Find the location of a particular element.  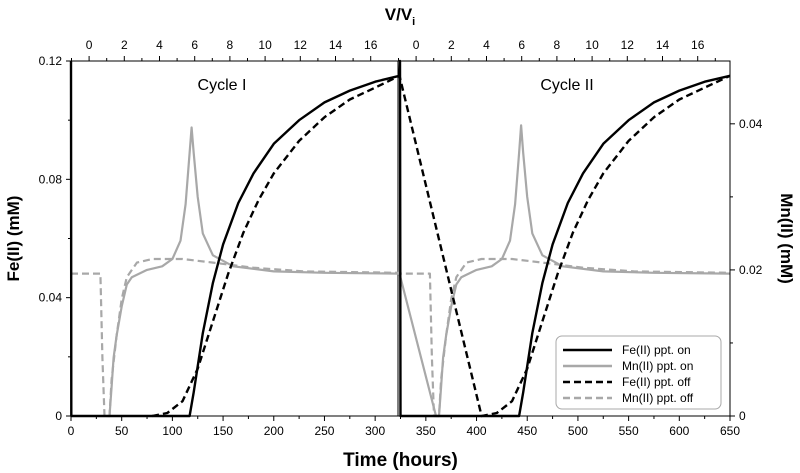

top-axis-title: V/Vi is located at coordinates (400, 16).